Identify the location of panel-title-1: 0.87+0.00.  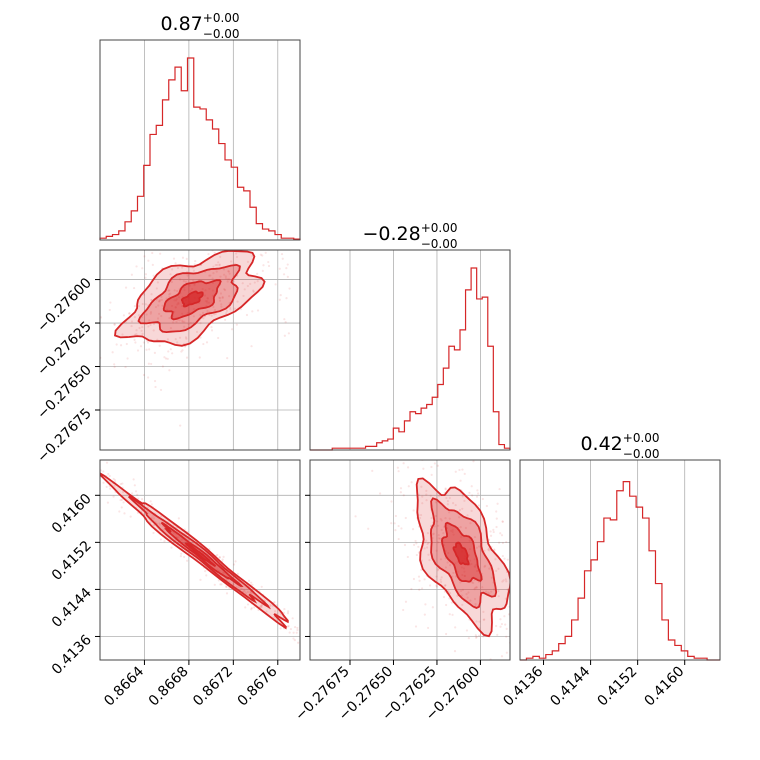
(199, 23).